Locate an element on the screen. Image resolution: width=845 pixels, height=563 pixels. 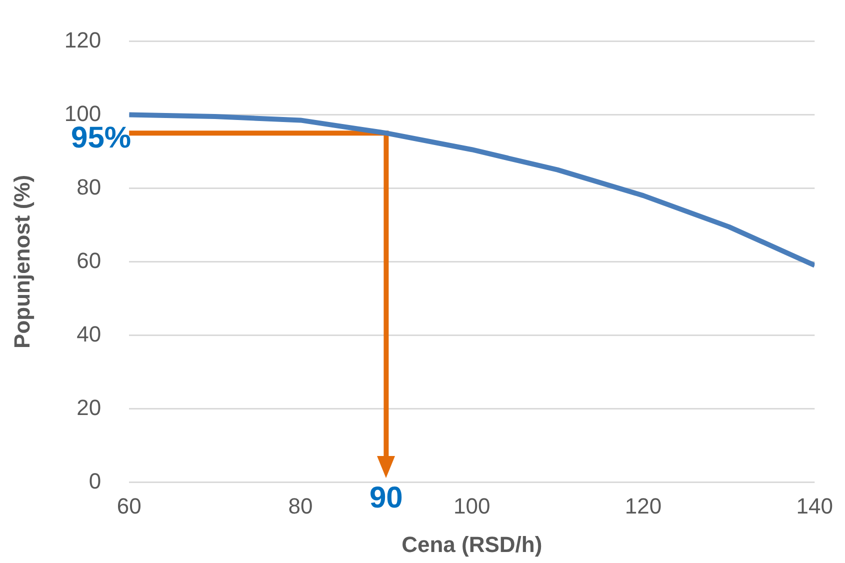
y-tick-label: 0 is located at coordinates (95, 481).